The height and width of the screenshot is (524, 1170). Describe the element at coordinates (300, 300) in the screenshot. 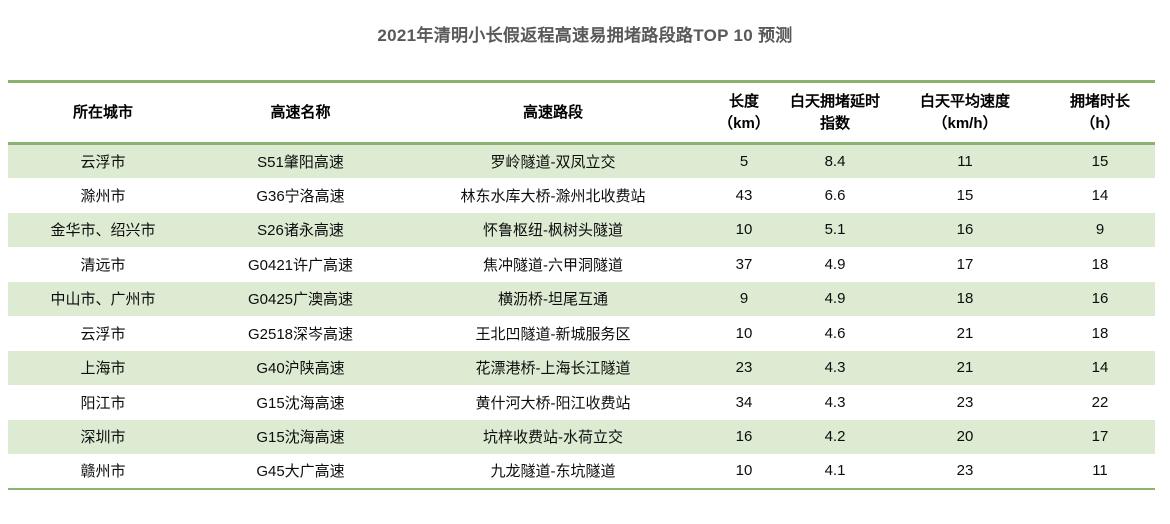

I see `cell-highway-name: G0425广澳高速` at that location.